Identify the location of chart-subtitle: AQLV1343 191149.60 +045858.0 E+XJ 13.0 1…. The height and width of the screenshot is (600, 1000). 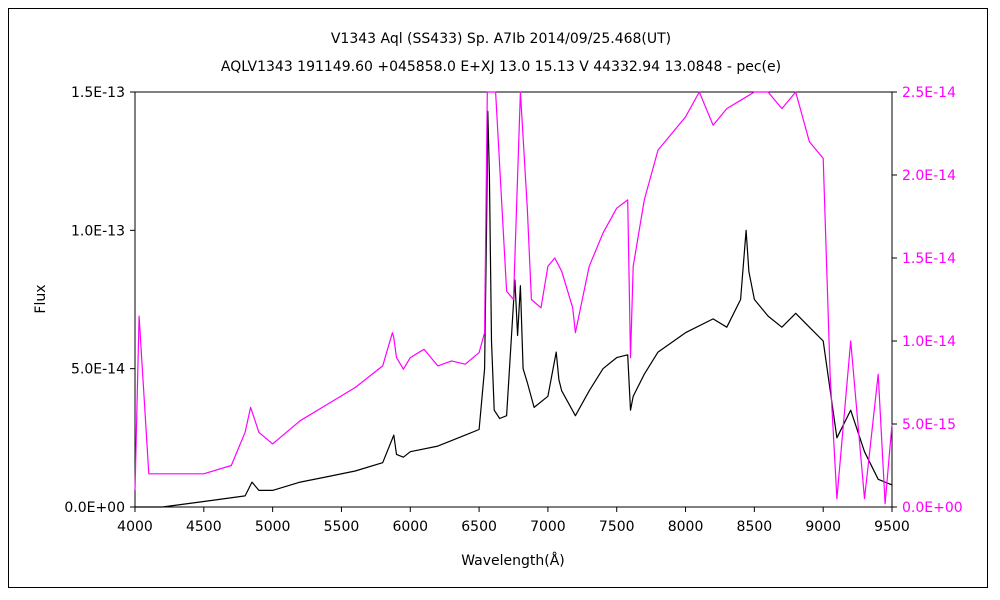
(501, 67).